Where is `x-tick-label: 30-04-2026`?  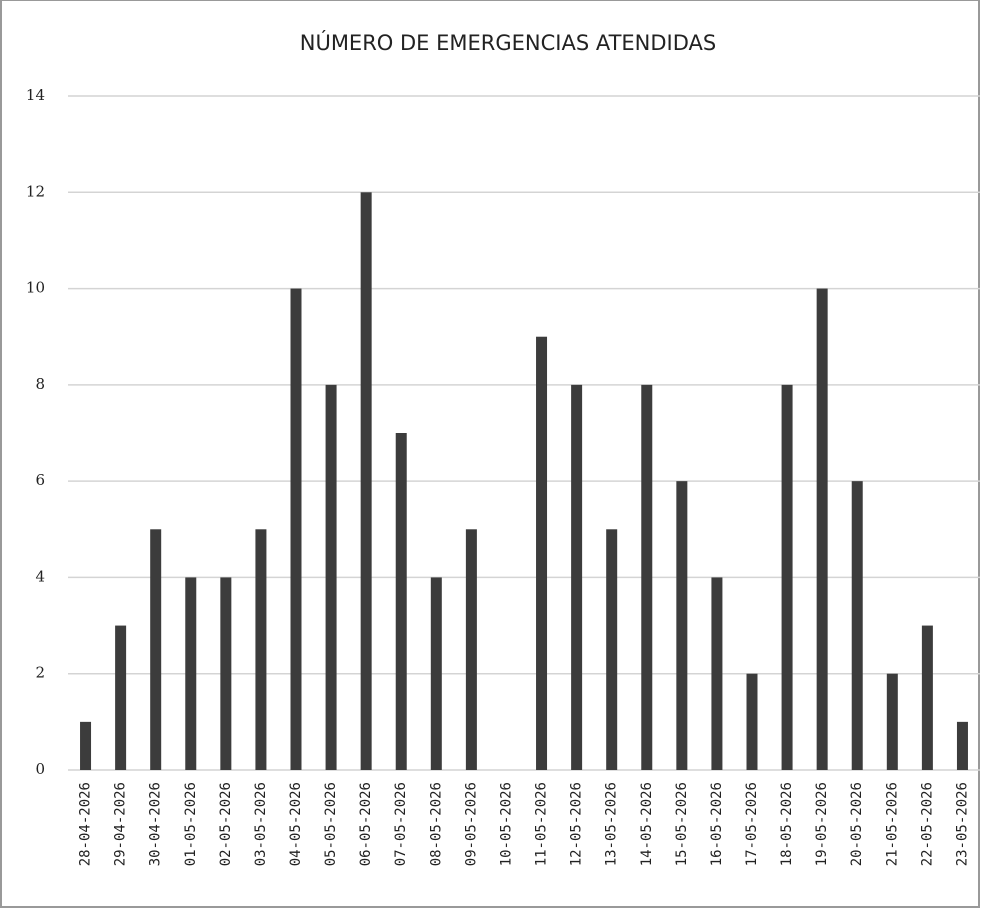 x-tick-label: 30-04-2026 is located at coordinates (156, 824).